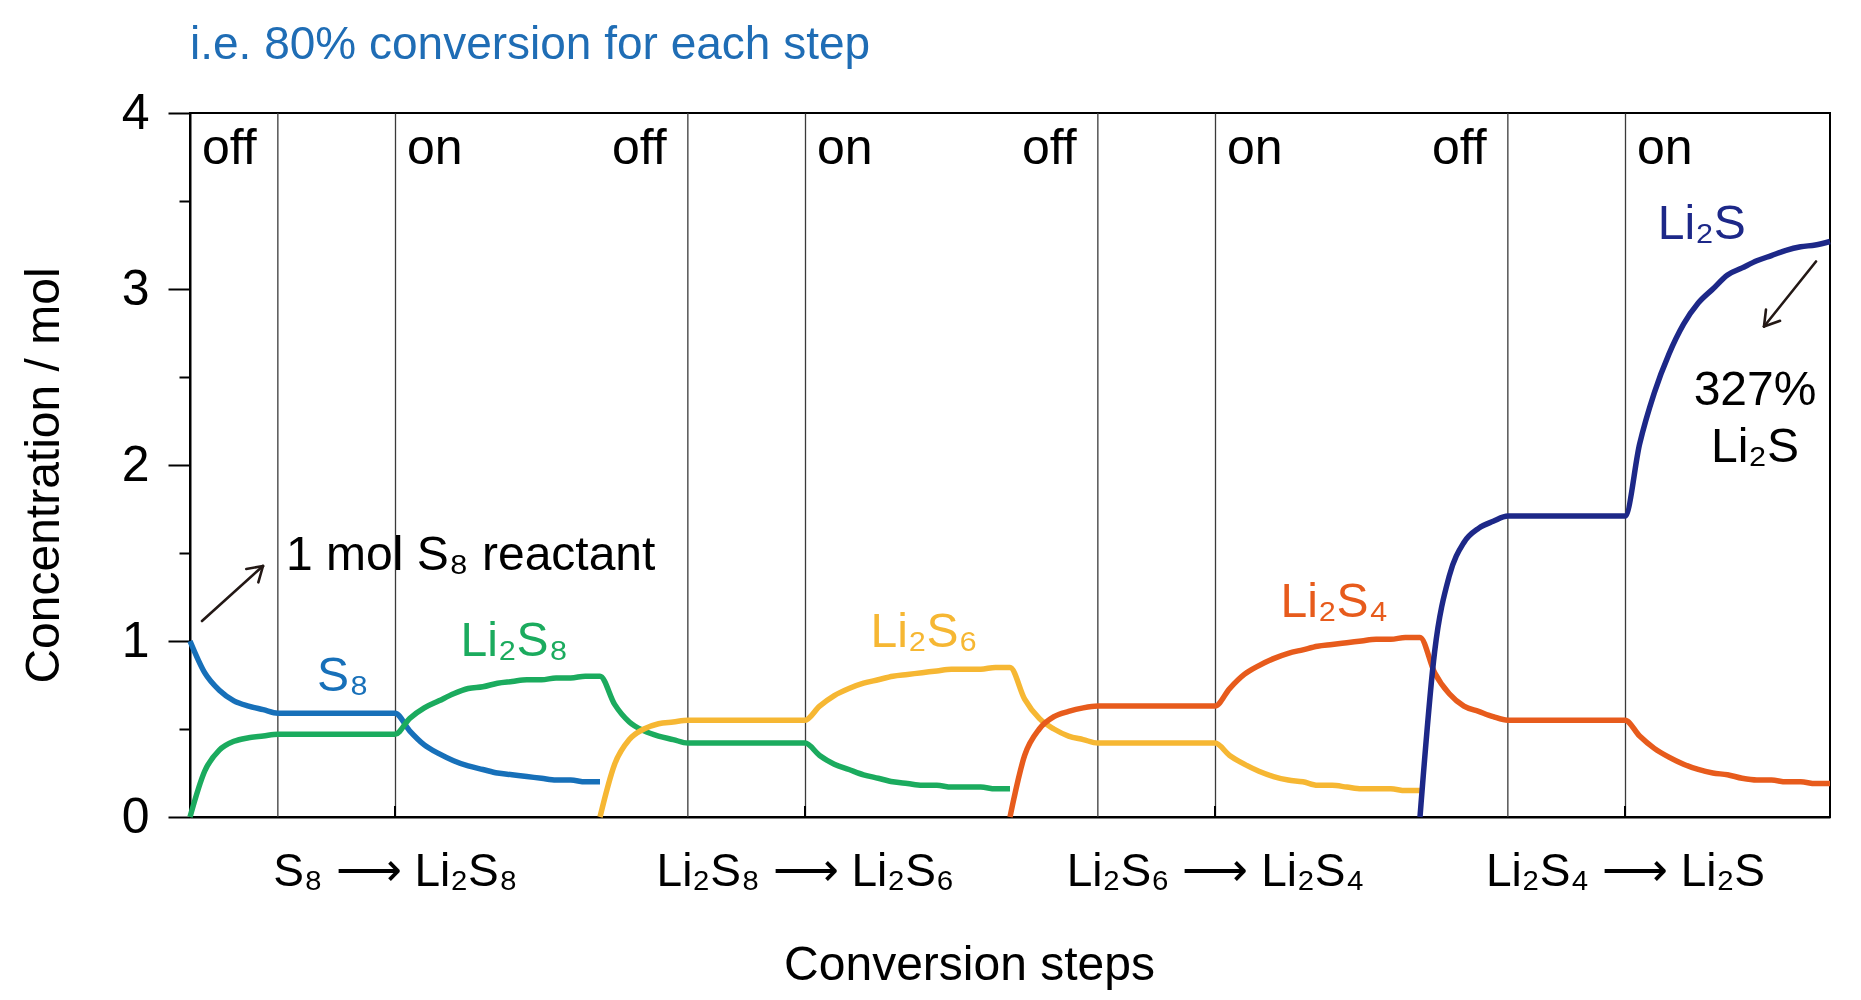  Describe the element at coordinates (135, 639) in the screenshot. I see `y-tick-label: 1` at that location.